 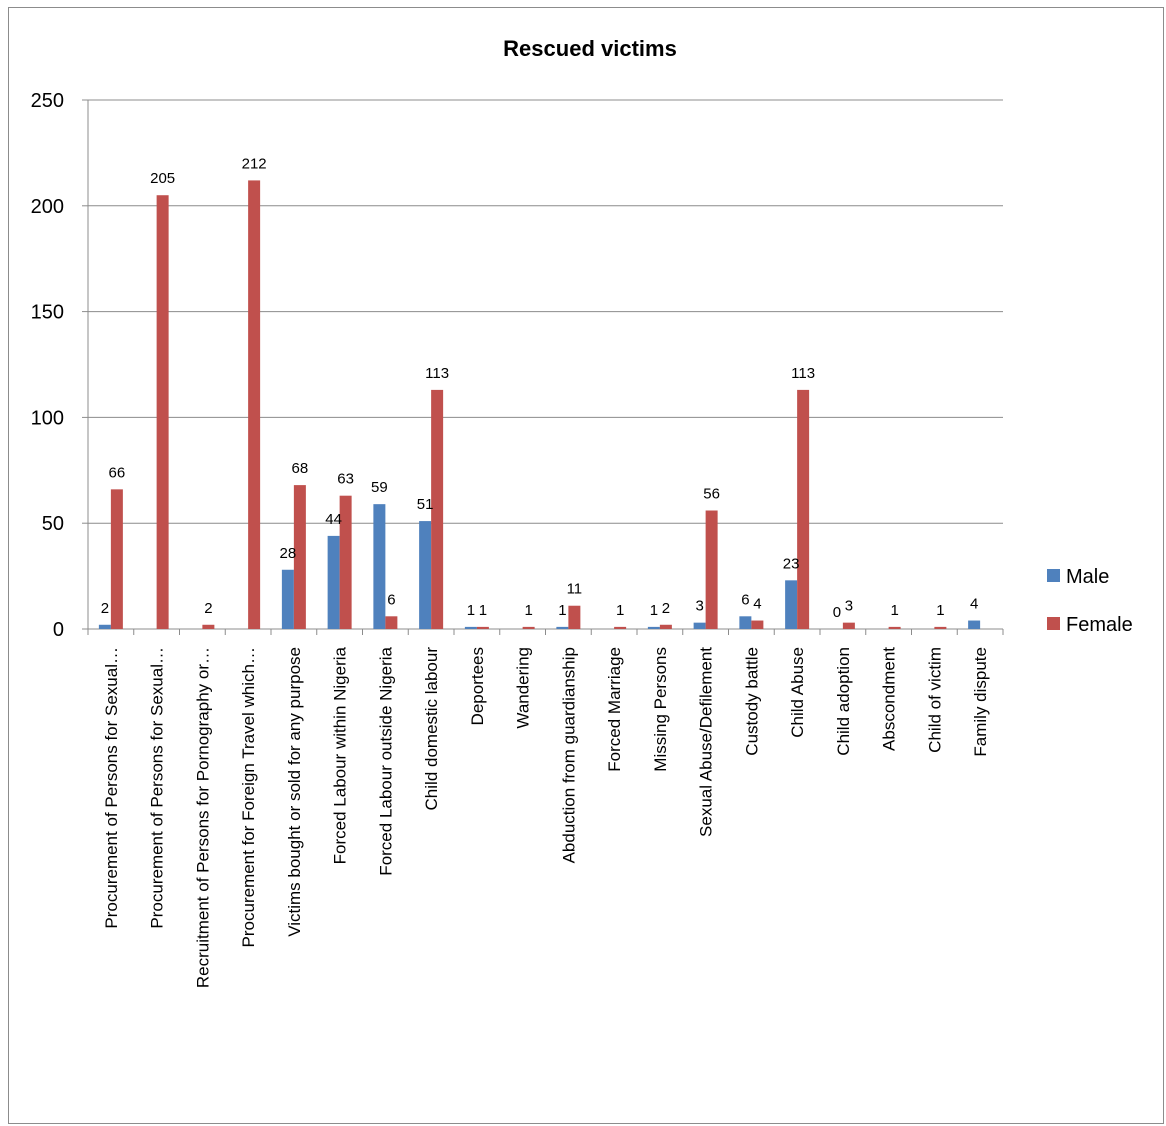 What do you see at coordinates (980, 702) in the screenshot?
I see `category-label: Family dispute` at bounding box center [980, 702].